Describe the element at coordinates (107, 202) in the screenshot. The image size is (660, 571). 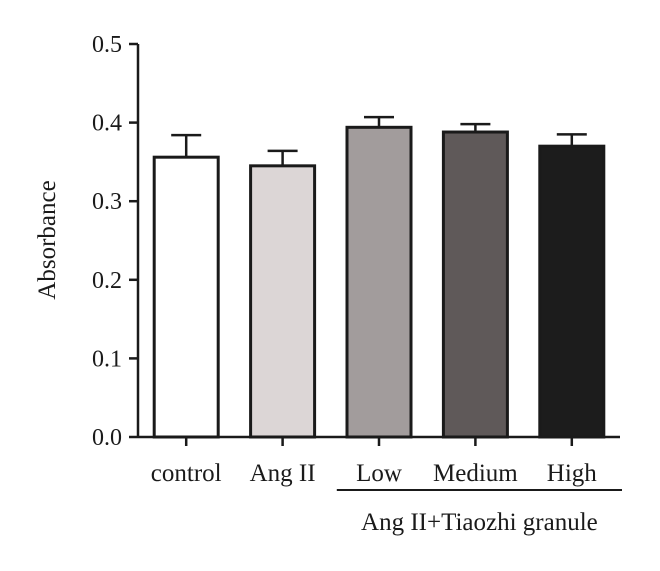
I see `y-tick-label: 0.3` at that location.